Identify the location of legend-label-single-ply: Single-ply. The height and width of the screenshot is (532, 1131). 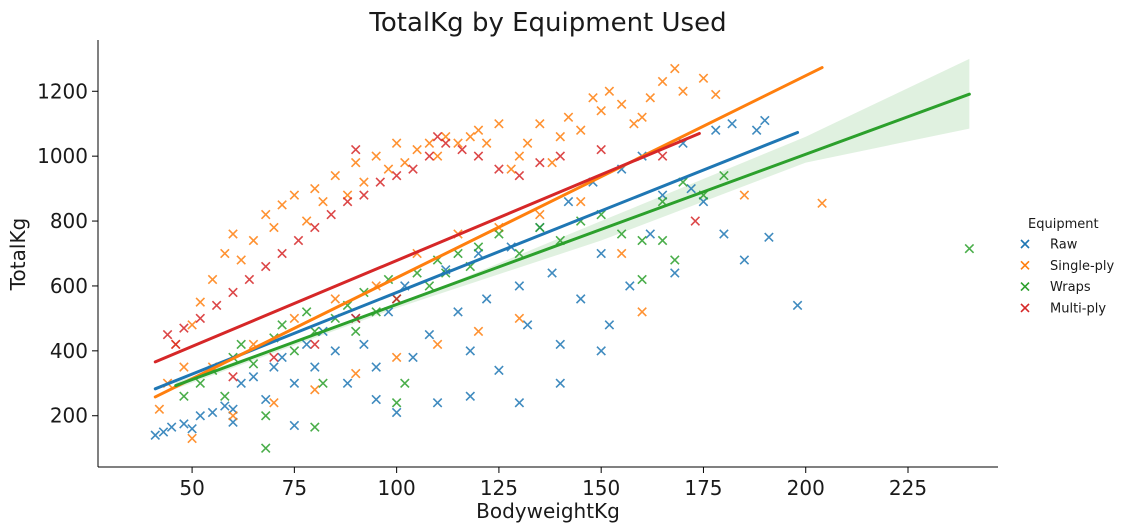
(1082, 266).